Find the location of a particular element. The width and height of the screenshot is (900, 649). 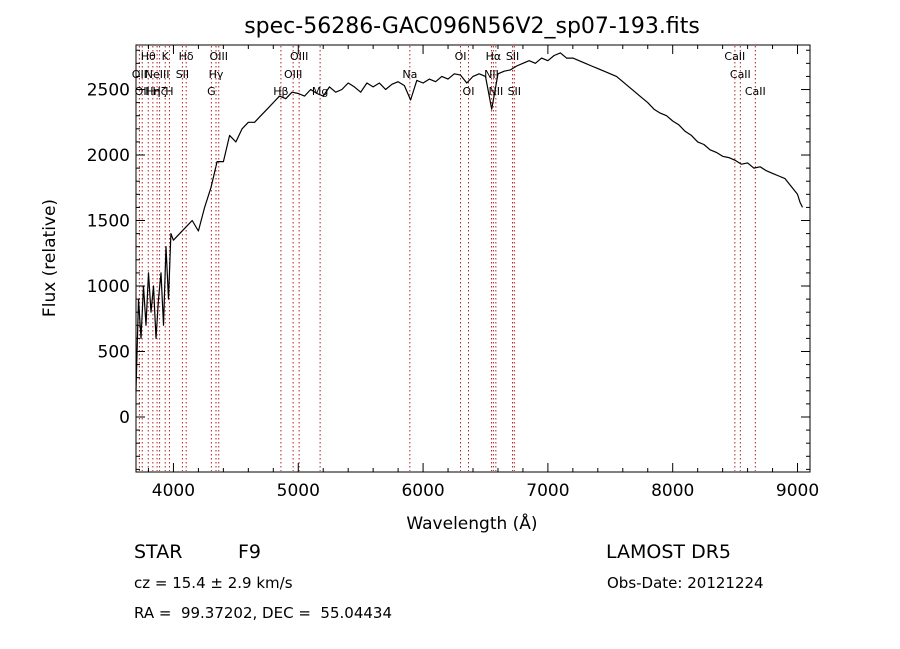

y-tick-label: 2000 is located at coordinates (108, 156).